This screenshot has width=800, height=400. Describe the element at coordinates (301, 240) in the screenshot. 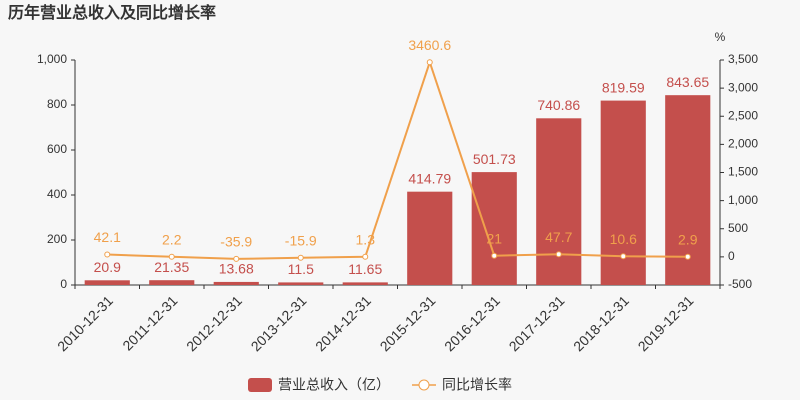

I see `line-value-label: -15.9` at that location.